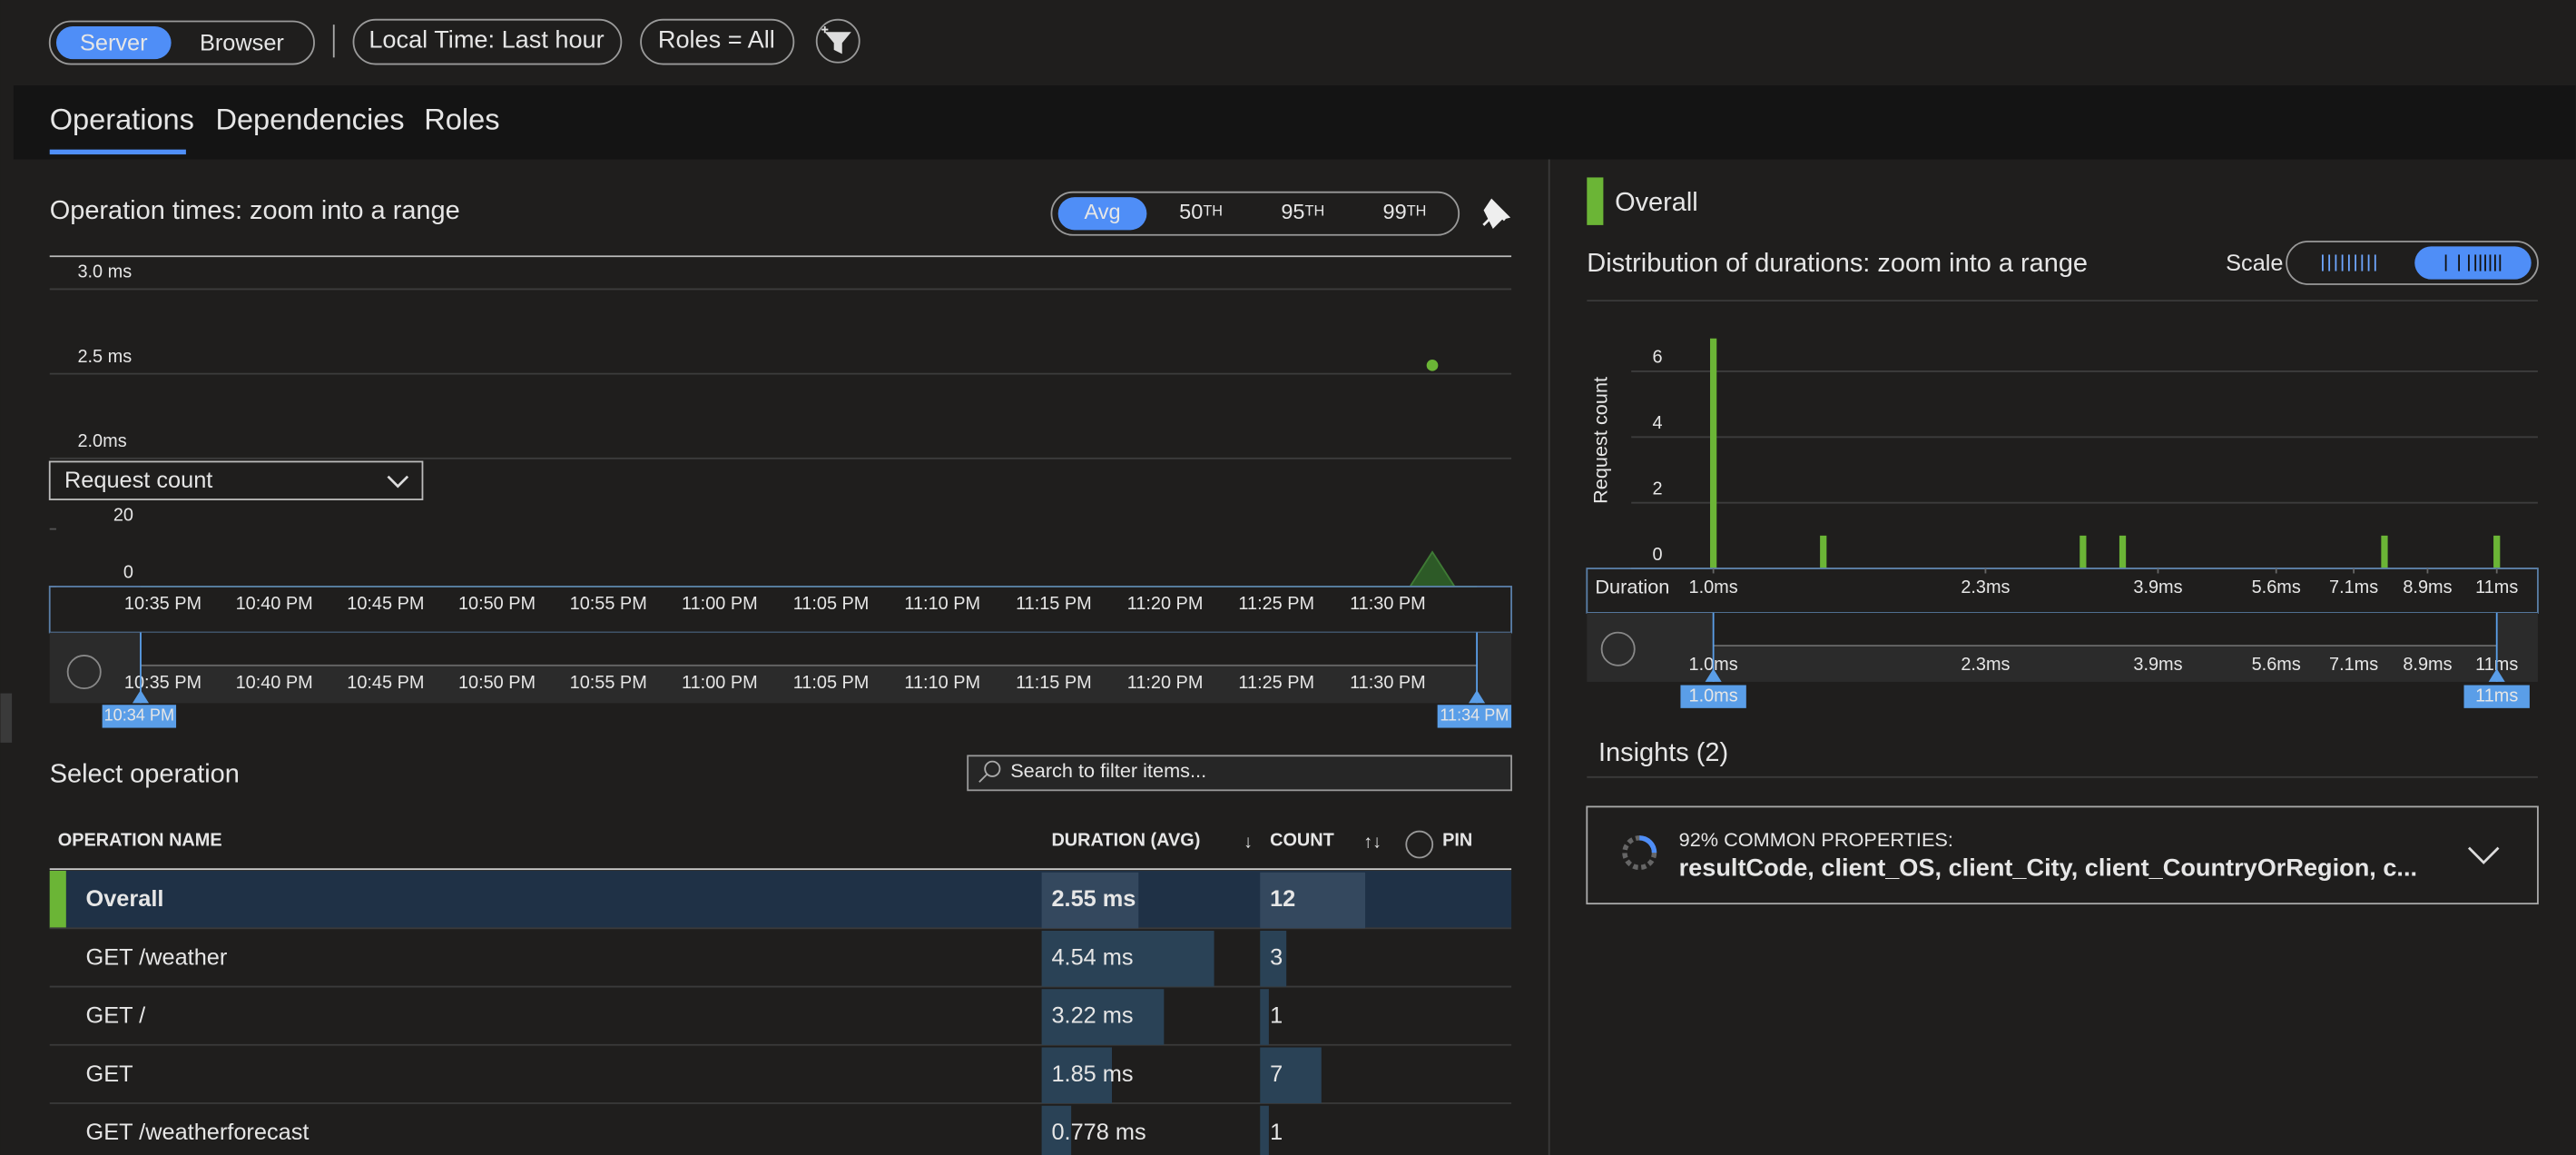 This screenshot has width=2576, height=1155. What do you see at coordinates (122, 119) in the screenshot?
I see `tab: Operations` at bounding box center [122, 119].